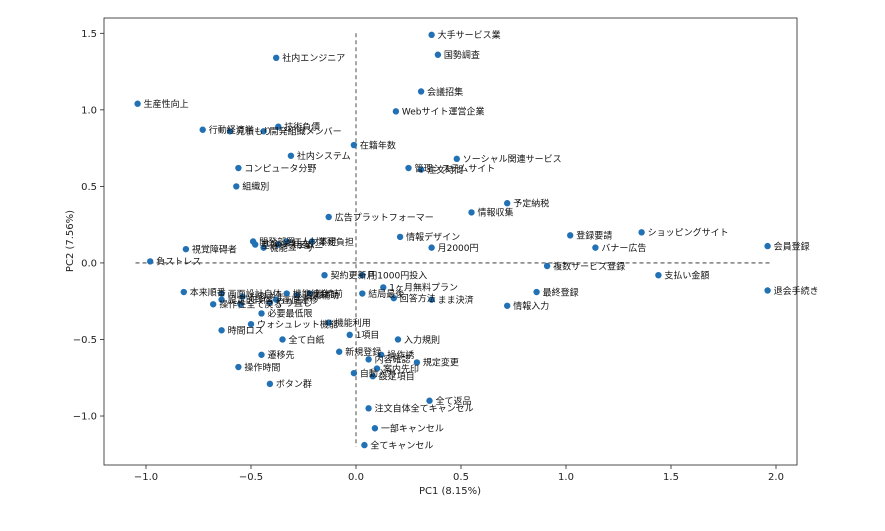  Describe the element at coordinates (445, 92) in the screenshot. I see `point-label: 会議招集` at that location.